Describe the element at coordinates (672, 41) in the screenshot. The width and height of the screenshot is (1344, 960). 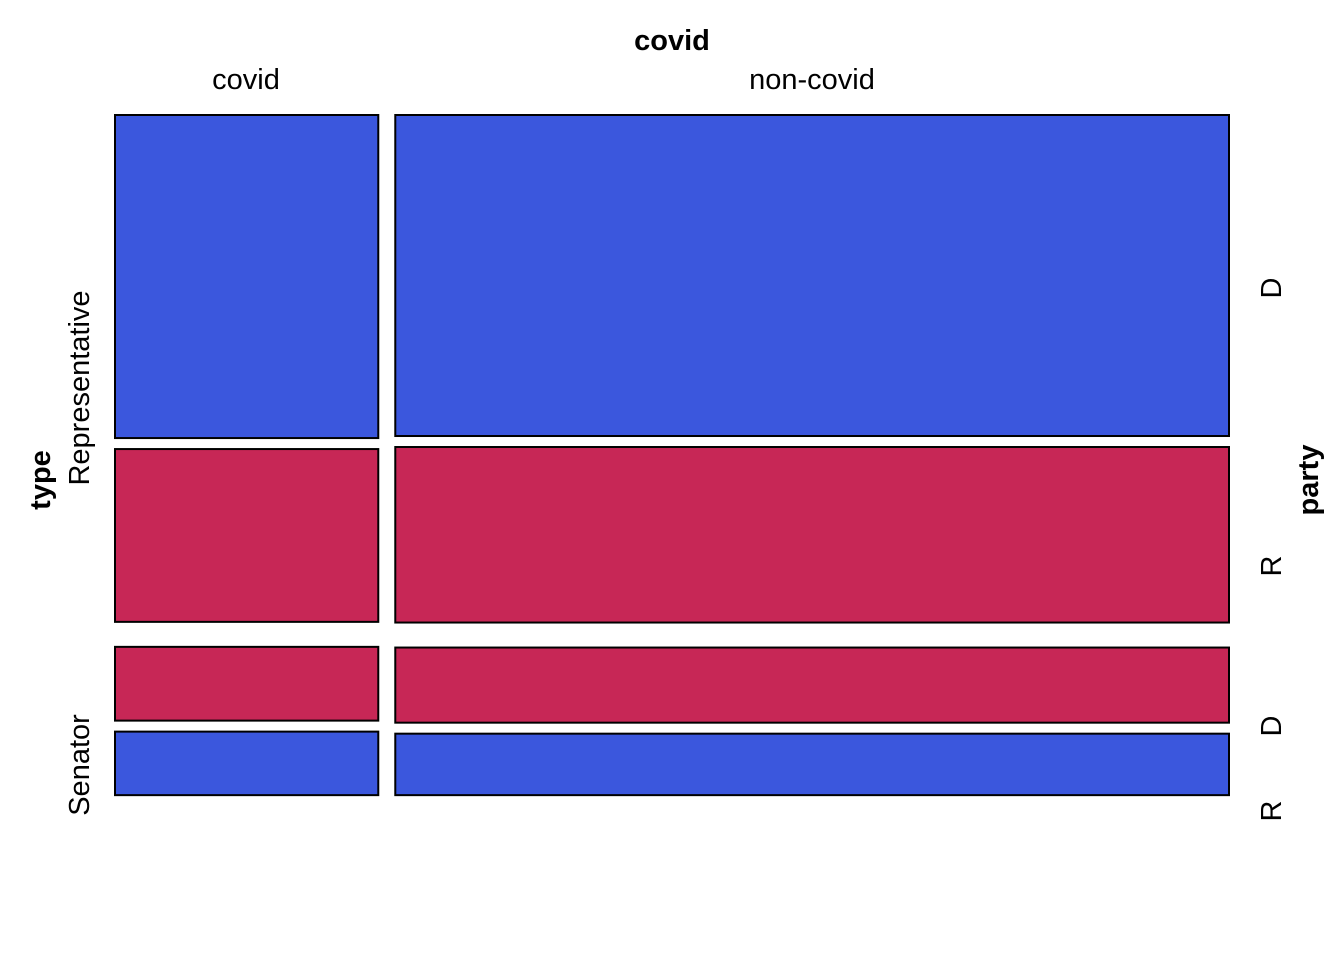
I see `top-variable-title: covid` at that location.